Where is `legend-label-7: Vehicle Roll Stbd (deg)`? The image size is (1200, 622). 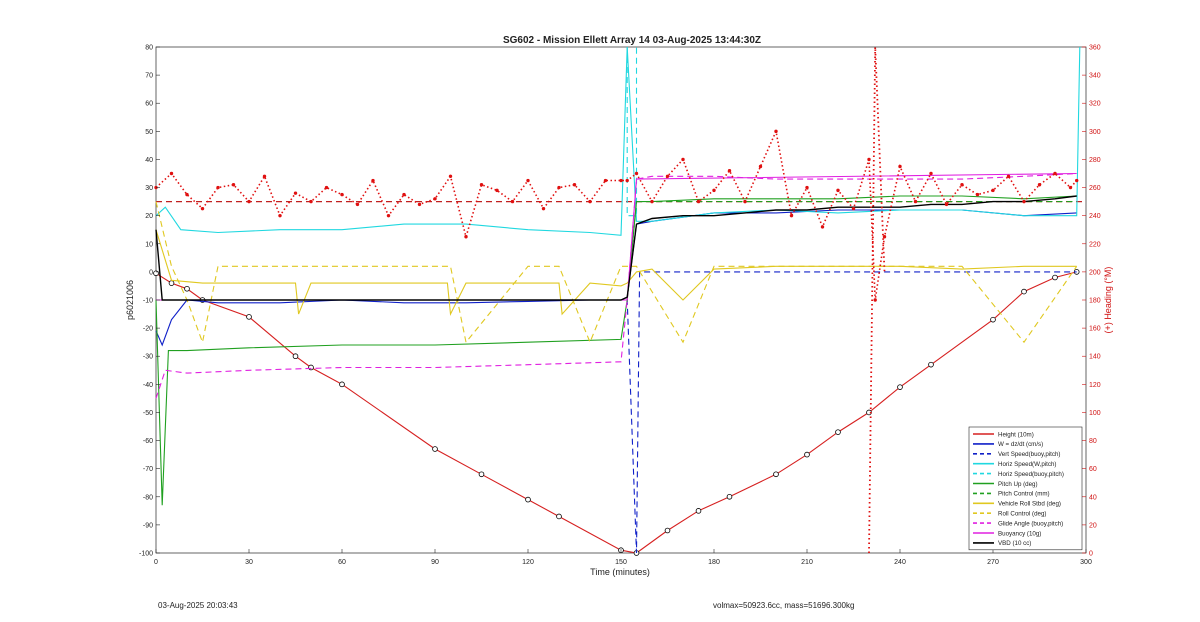
legend-label-7: Vehicle Roll Stbd (deg) is located at coordinates (1029, 504).